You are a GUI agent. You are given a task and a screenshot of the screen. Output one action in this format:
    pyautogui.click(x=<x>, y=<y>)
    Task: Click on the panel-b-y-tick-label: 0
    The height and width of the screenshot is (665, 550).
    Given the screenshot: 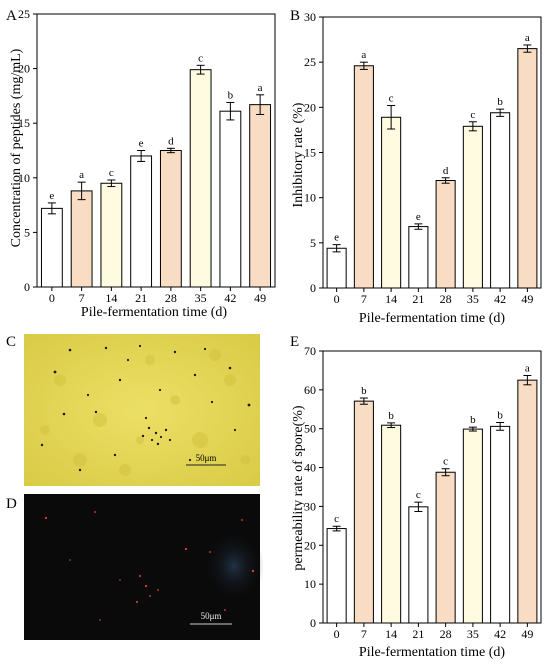 What is the action you would take?
    pyautogui.click(x=313, y=288)
    